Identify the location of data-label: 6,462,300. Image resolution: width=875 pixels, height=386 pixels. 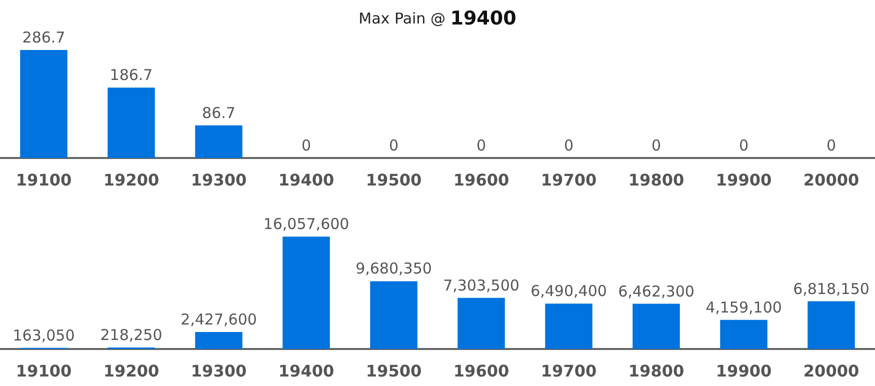
(656, 291).